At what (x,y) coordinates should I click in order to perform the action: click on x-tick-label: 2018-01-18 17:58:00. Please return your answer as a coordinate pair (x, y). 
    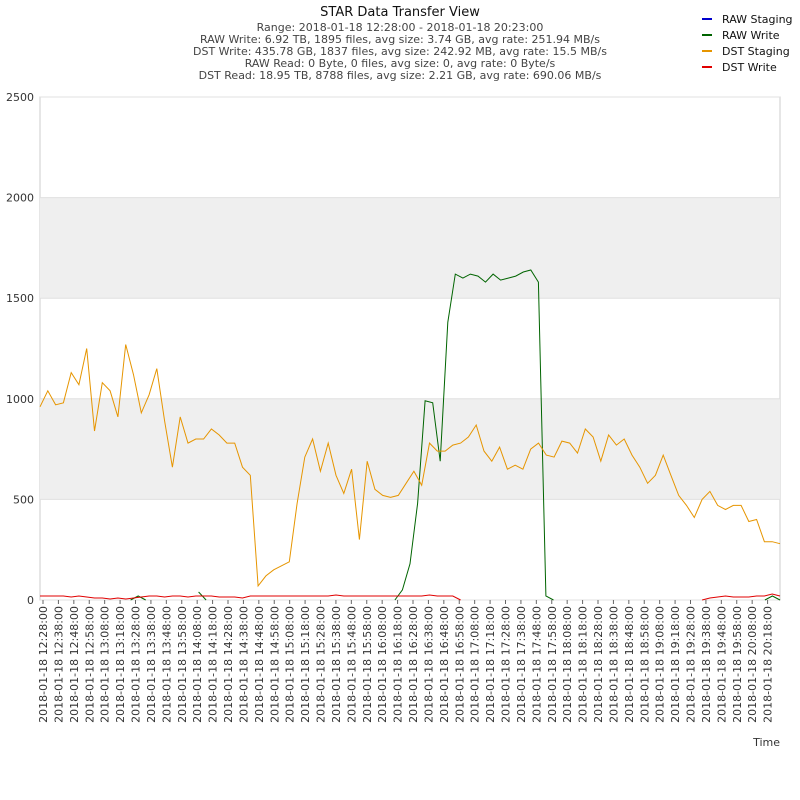
    Looking at the image, I should click on (552, 664).